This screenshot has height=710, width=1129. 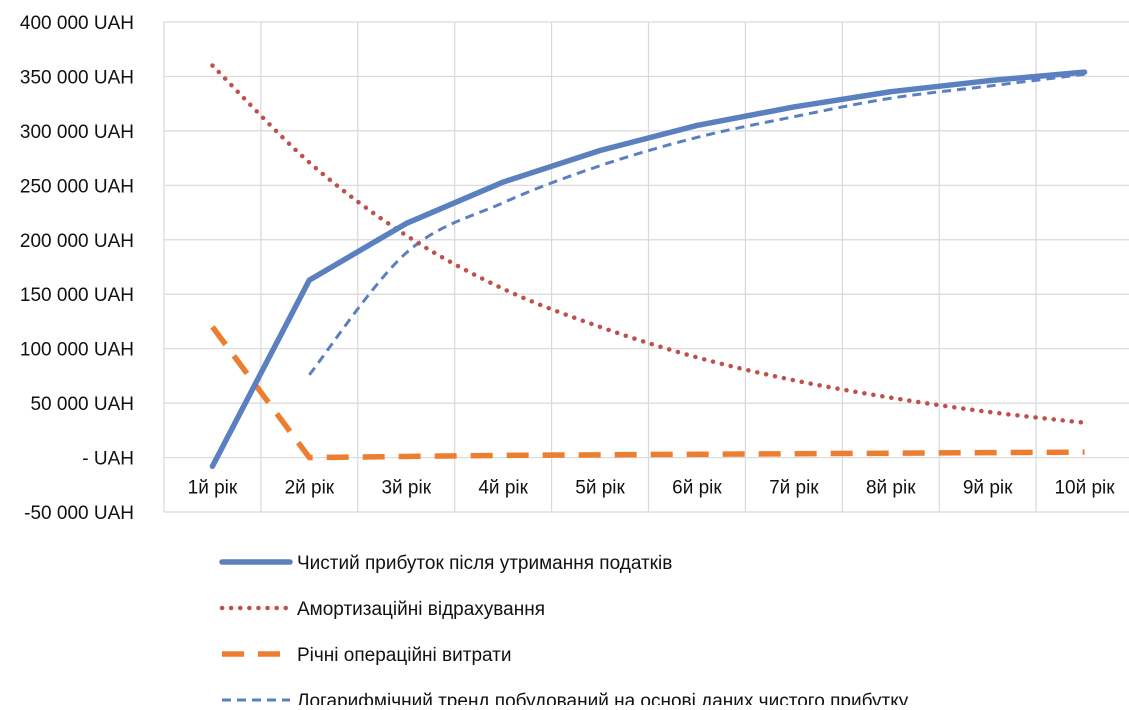 What do you see at coordinates (988, 488) in the screenshot?
I see `x-tick-label: 9й рік` at bounding box center [988, 488].